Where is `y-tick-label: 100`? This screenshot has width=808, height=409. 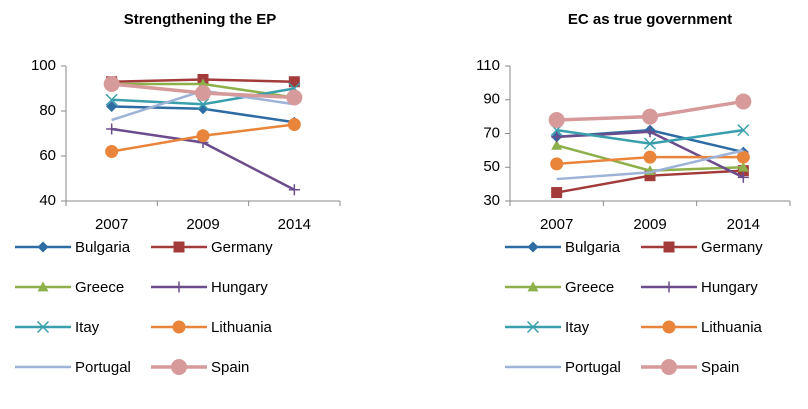 y-tick-label: 100 is located at coordinates (43, 65).